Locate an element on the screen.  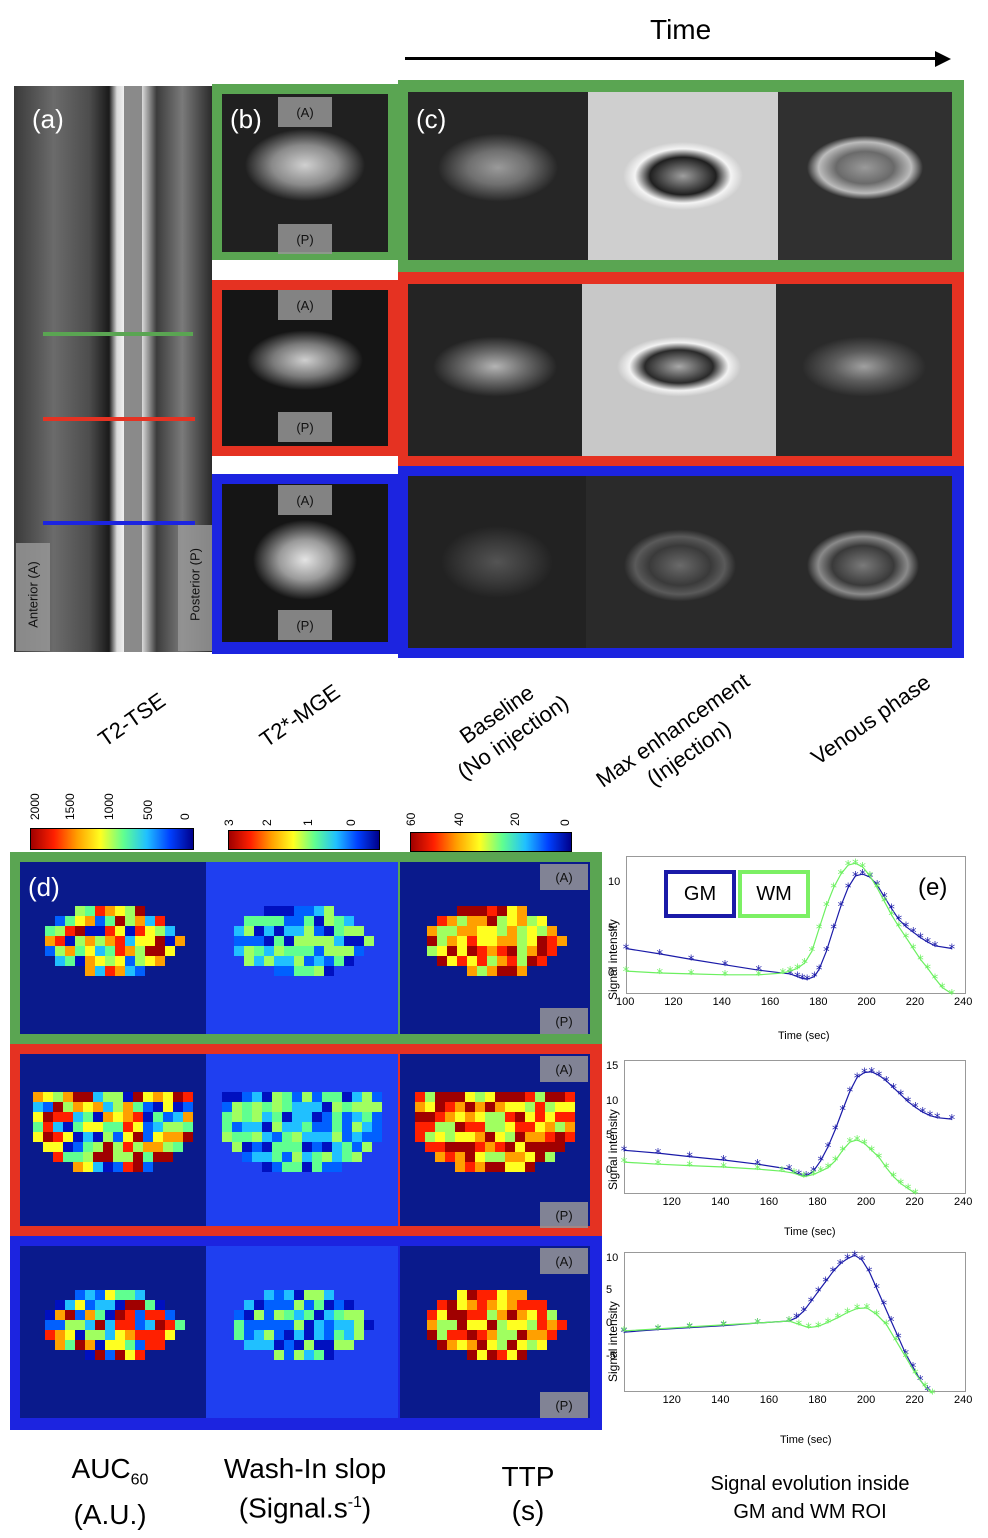
b2-posterior-tag: (P) is located at coordinates (305, 427).